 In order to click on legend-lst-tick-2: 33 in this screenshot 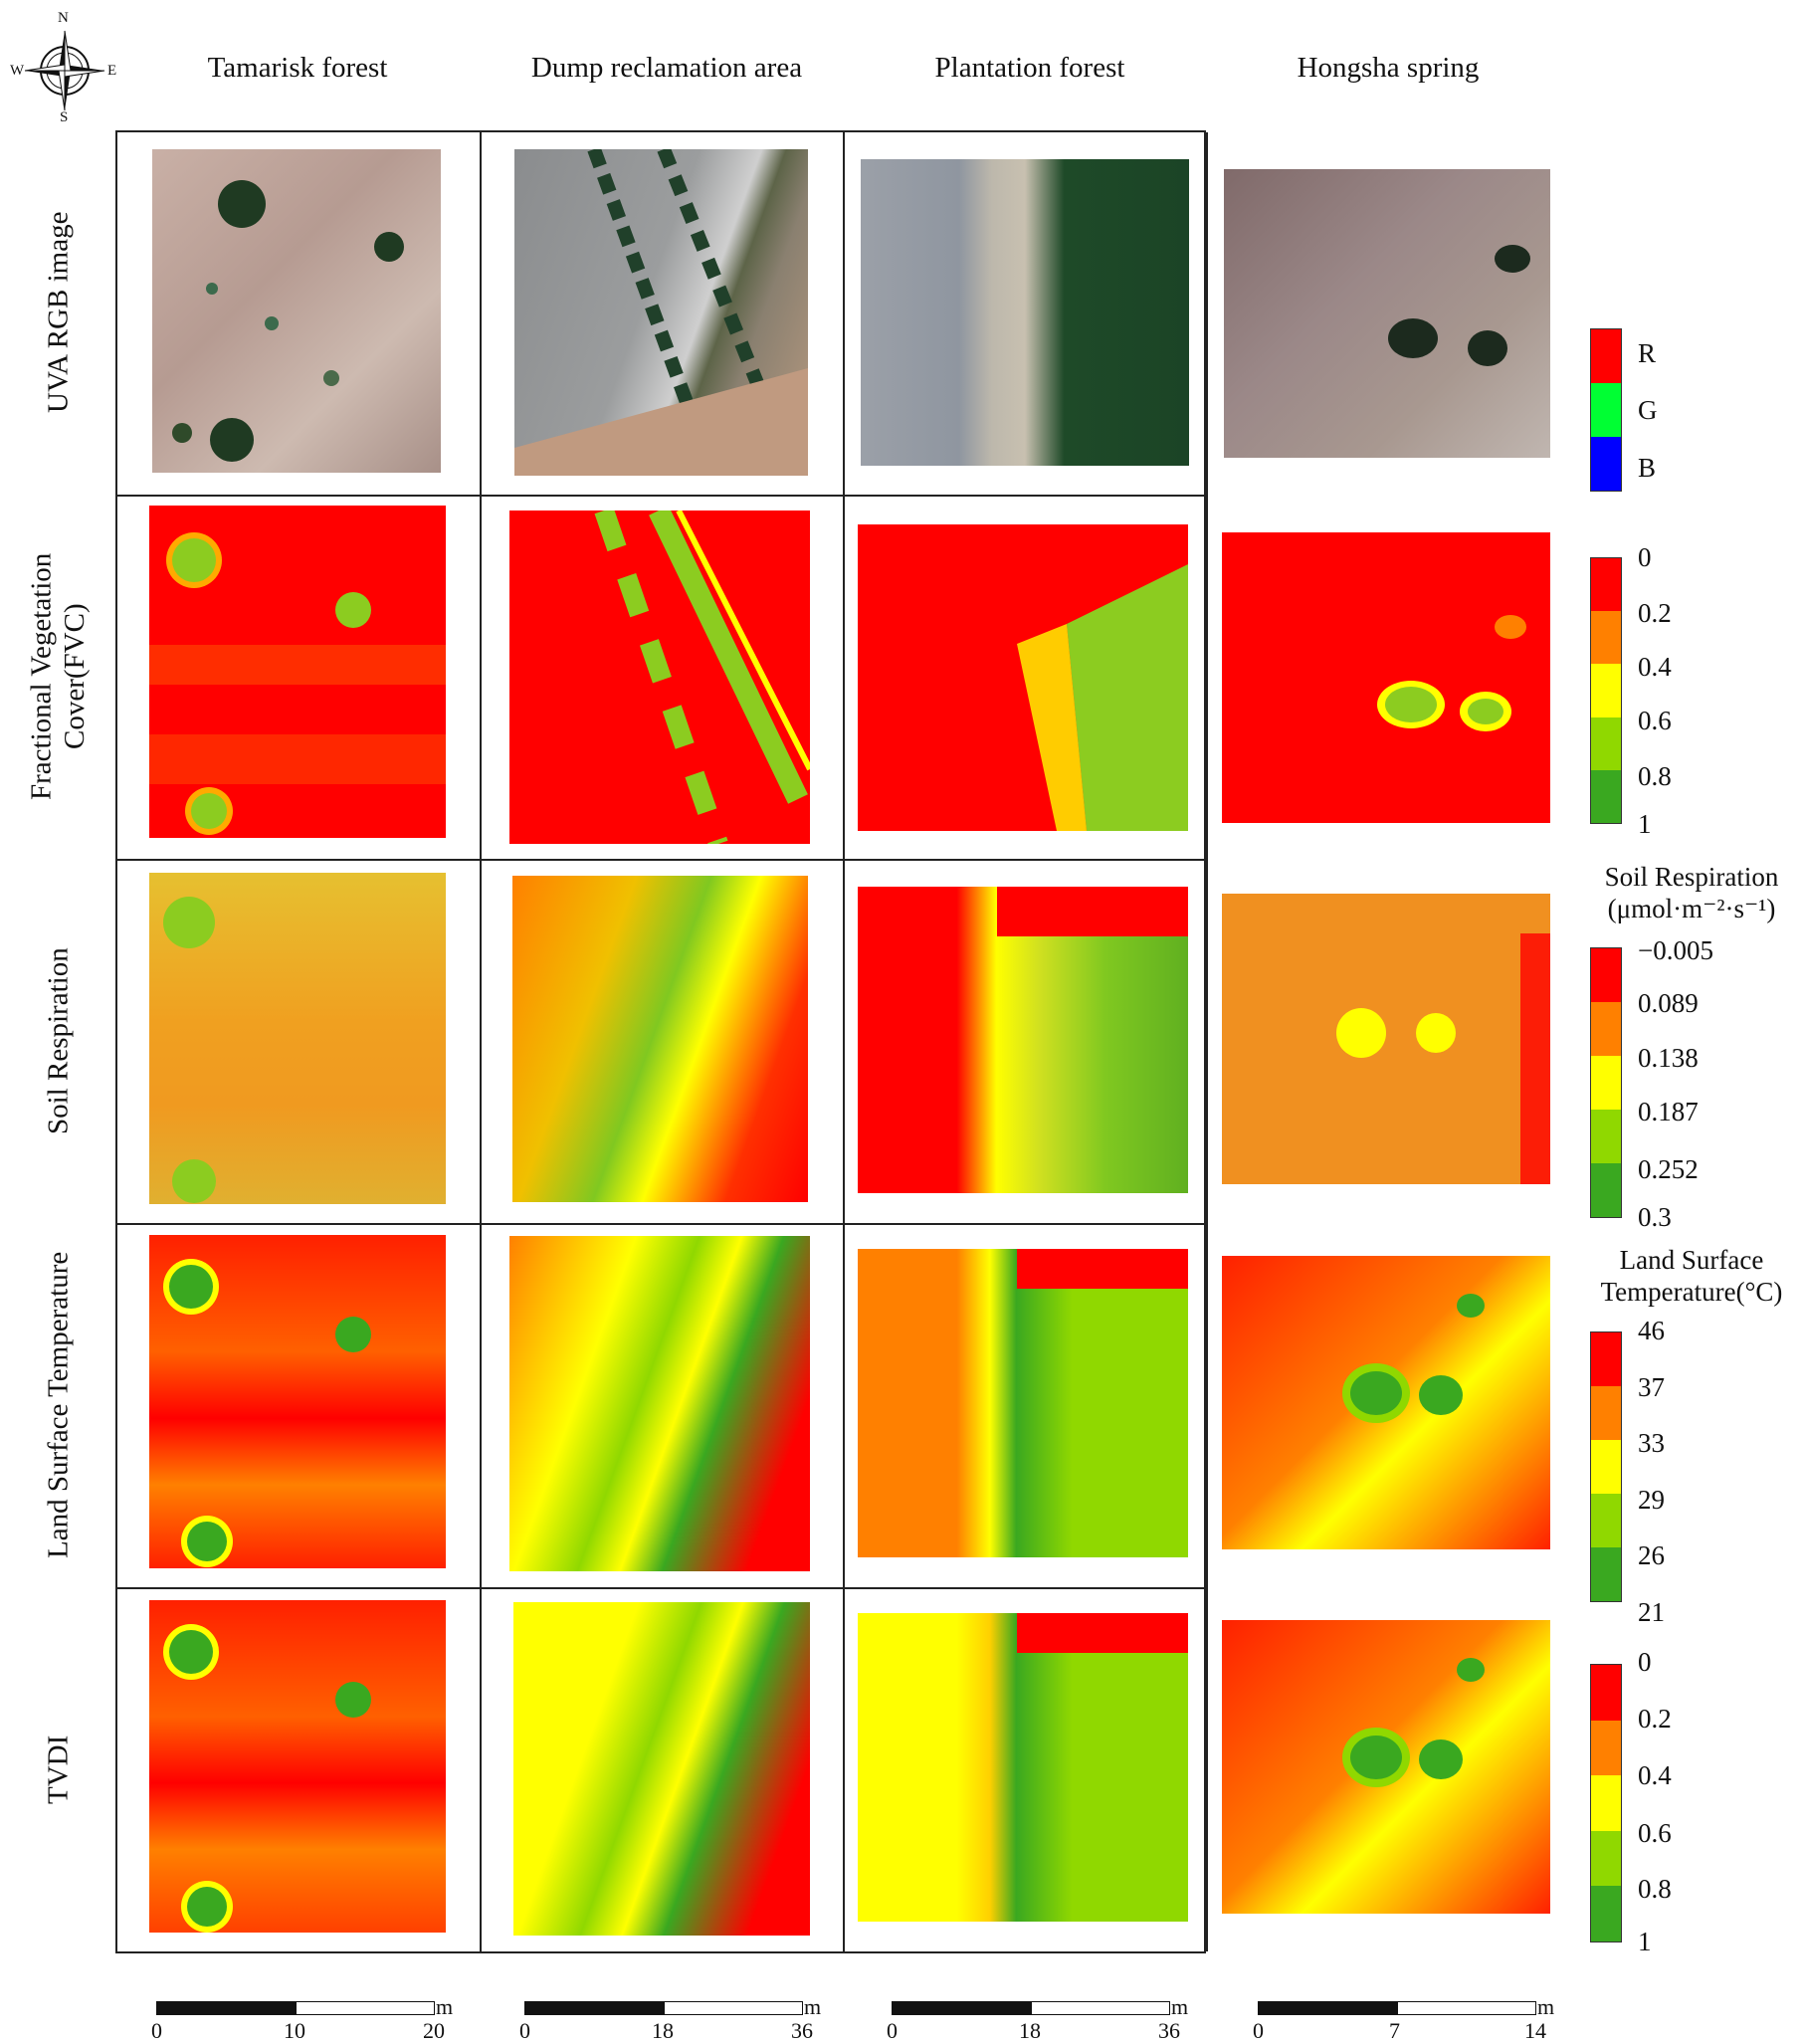, I will do `click(1651, 1443)`.